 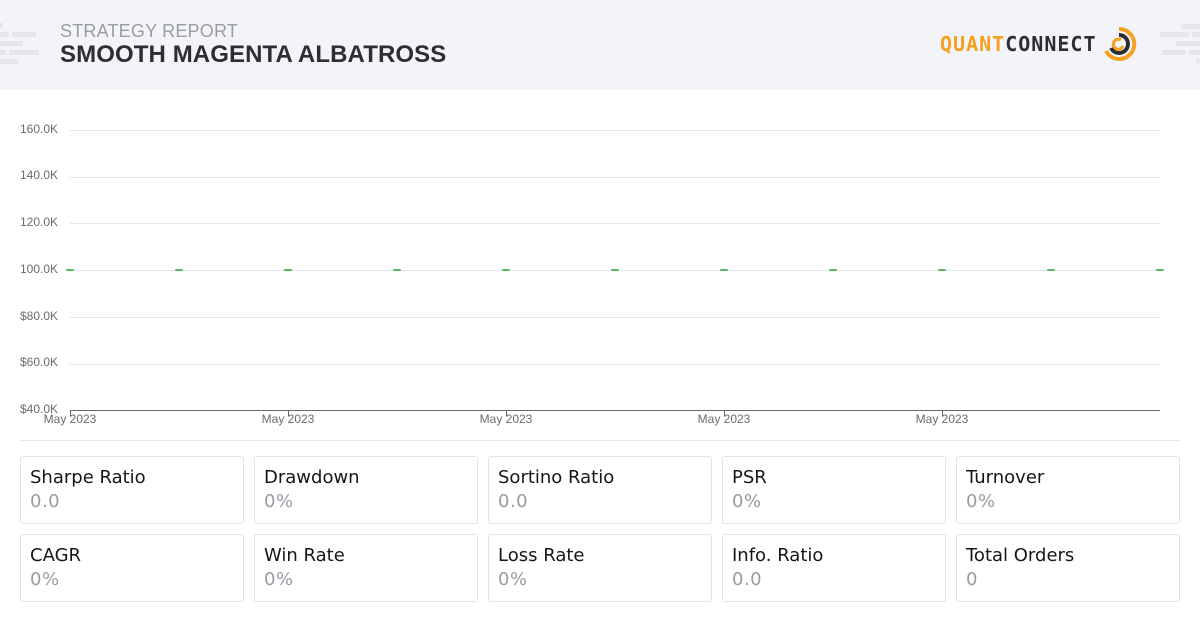 I want to click on stat-card-win-rate: Win Rate 0%, so click(x=366, y=568).